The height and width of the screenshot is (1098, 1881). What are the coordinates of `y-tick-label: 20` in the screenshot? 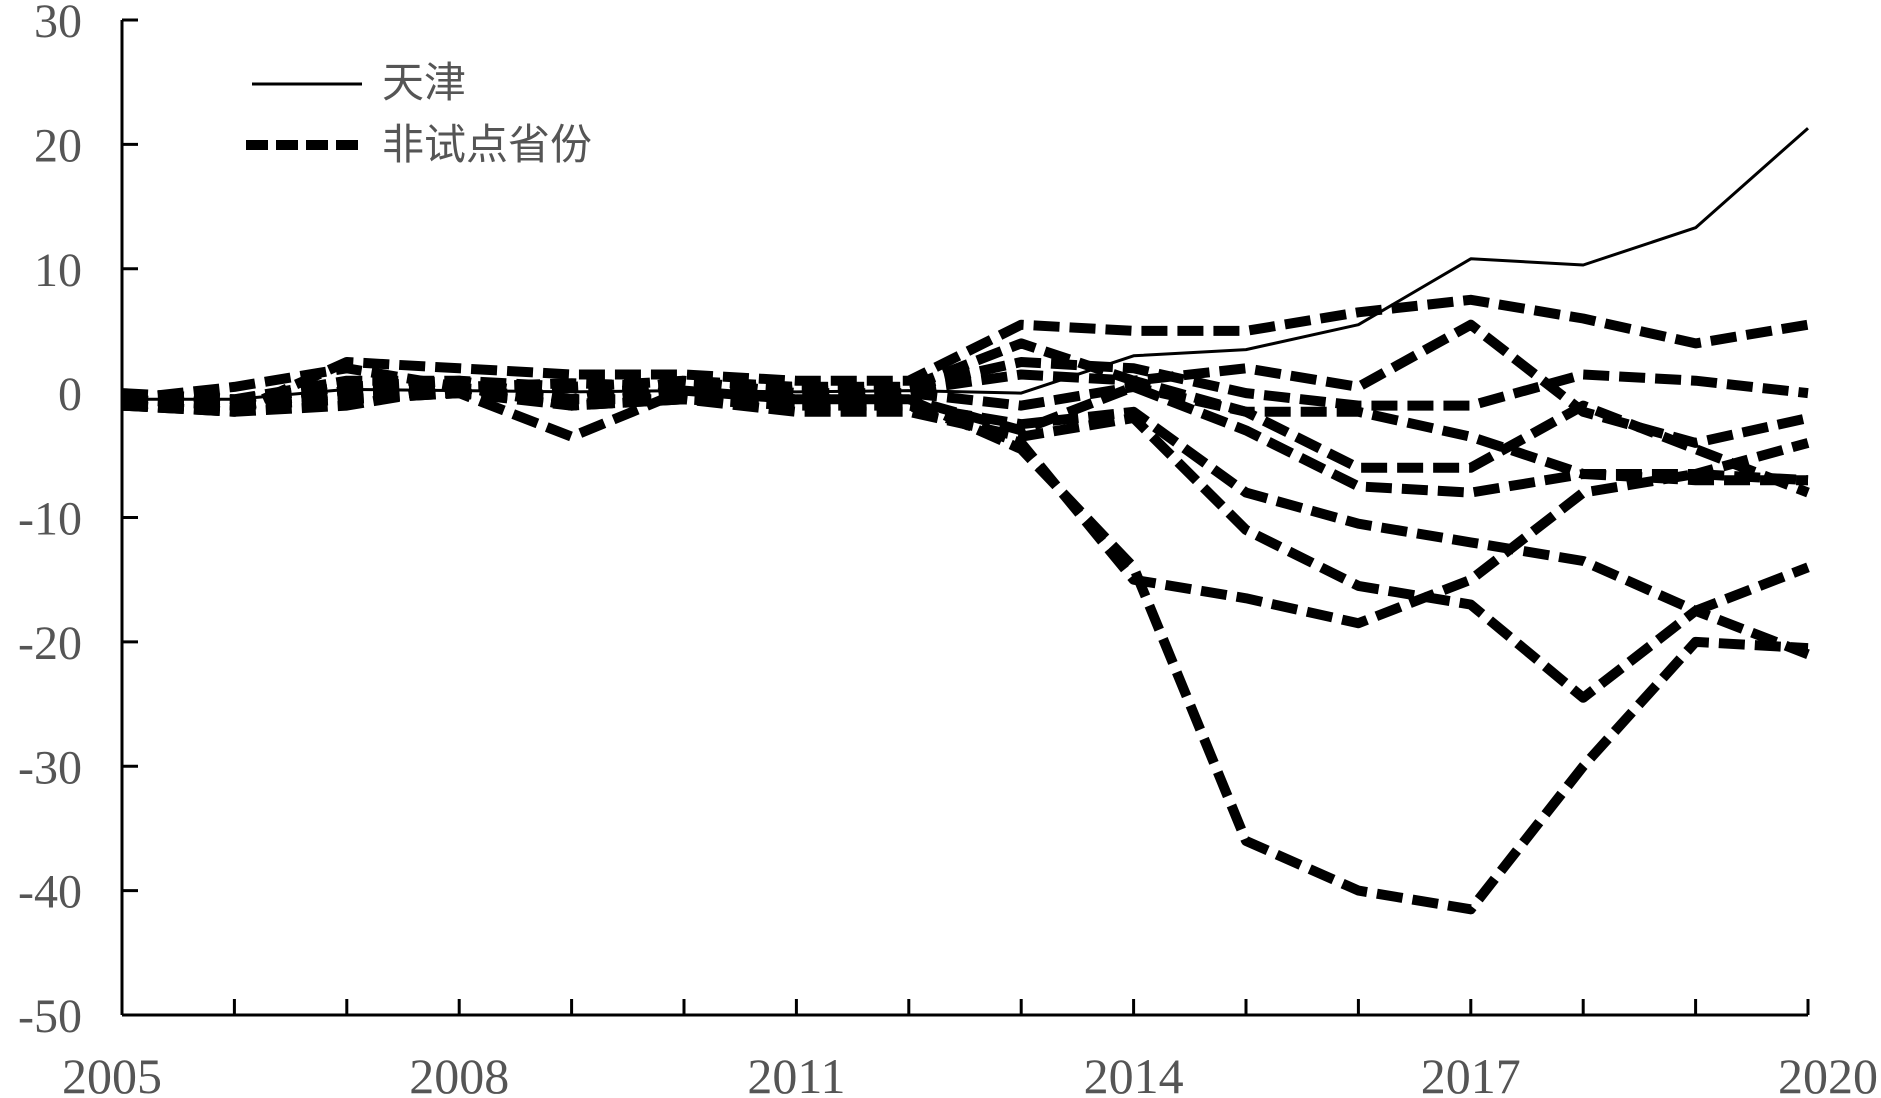 It's located at (58, 145).